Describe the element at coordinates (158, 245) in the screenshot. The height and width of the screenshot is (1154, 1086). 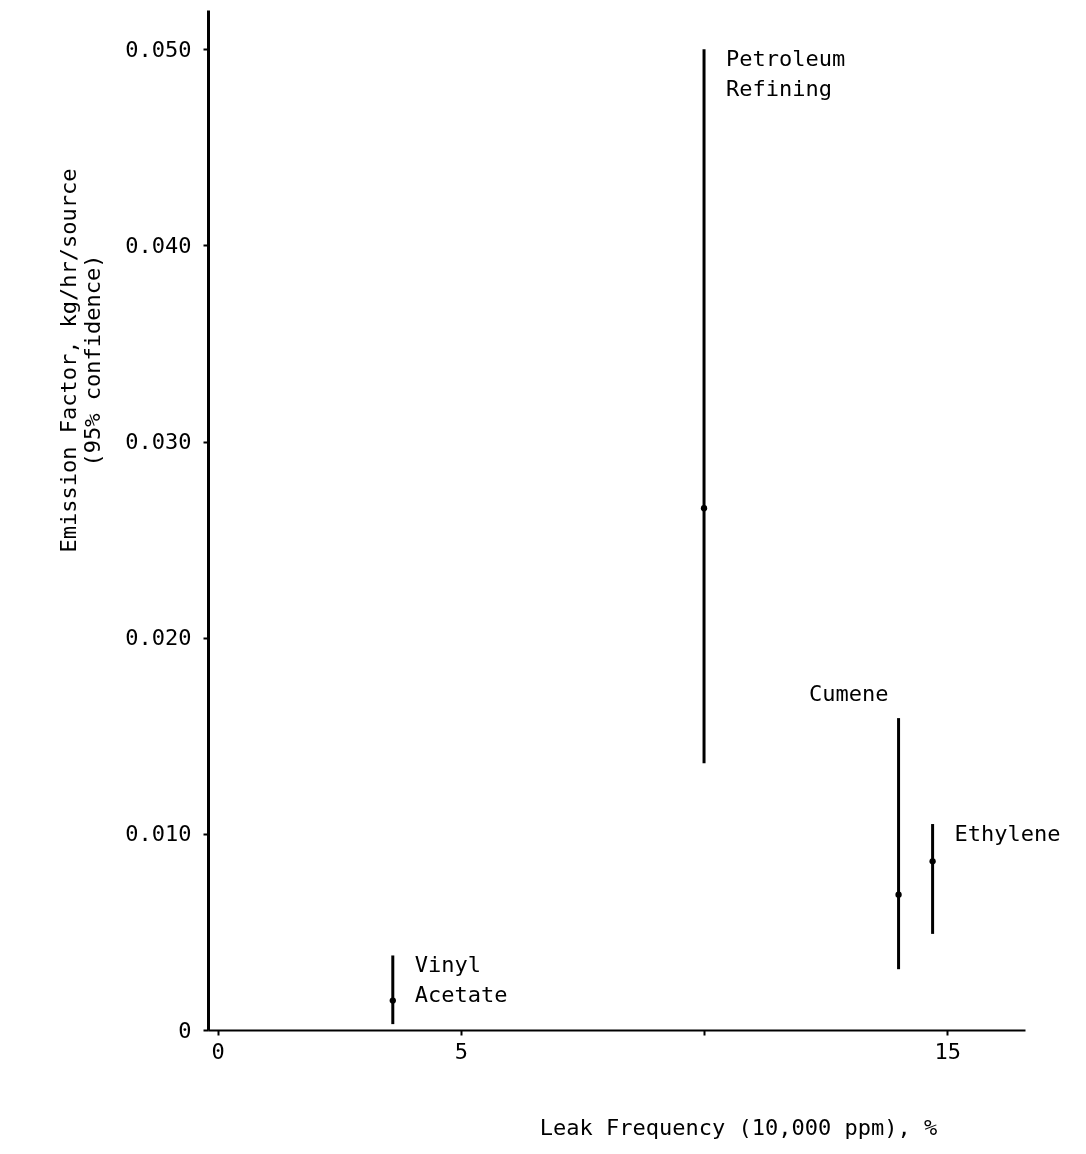
I see `y-tick-label: 0.040` at that location.